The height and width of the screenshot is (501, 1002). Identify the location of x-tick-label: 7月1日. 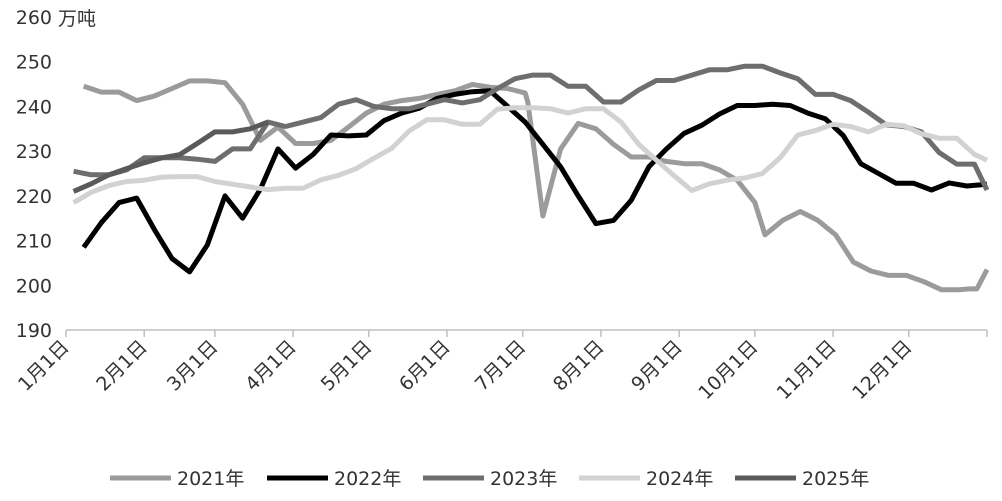
(501, 366).